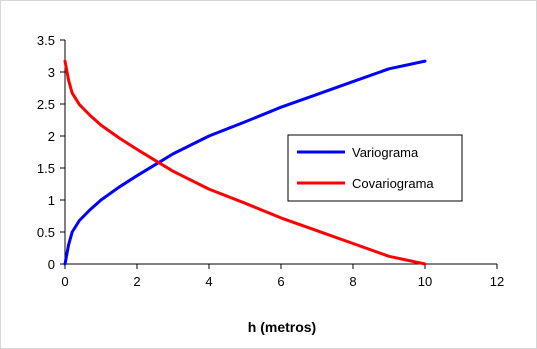  I want to click on x-tick-label: 10, so click(425, 281).